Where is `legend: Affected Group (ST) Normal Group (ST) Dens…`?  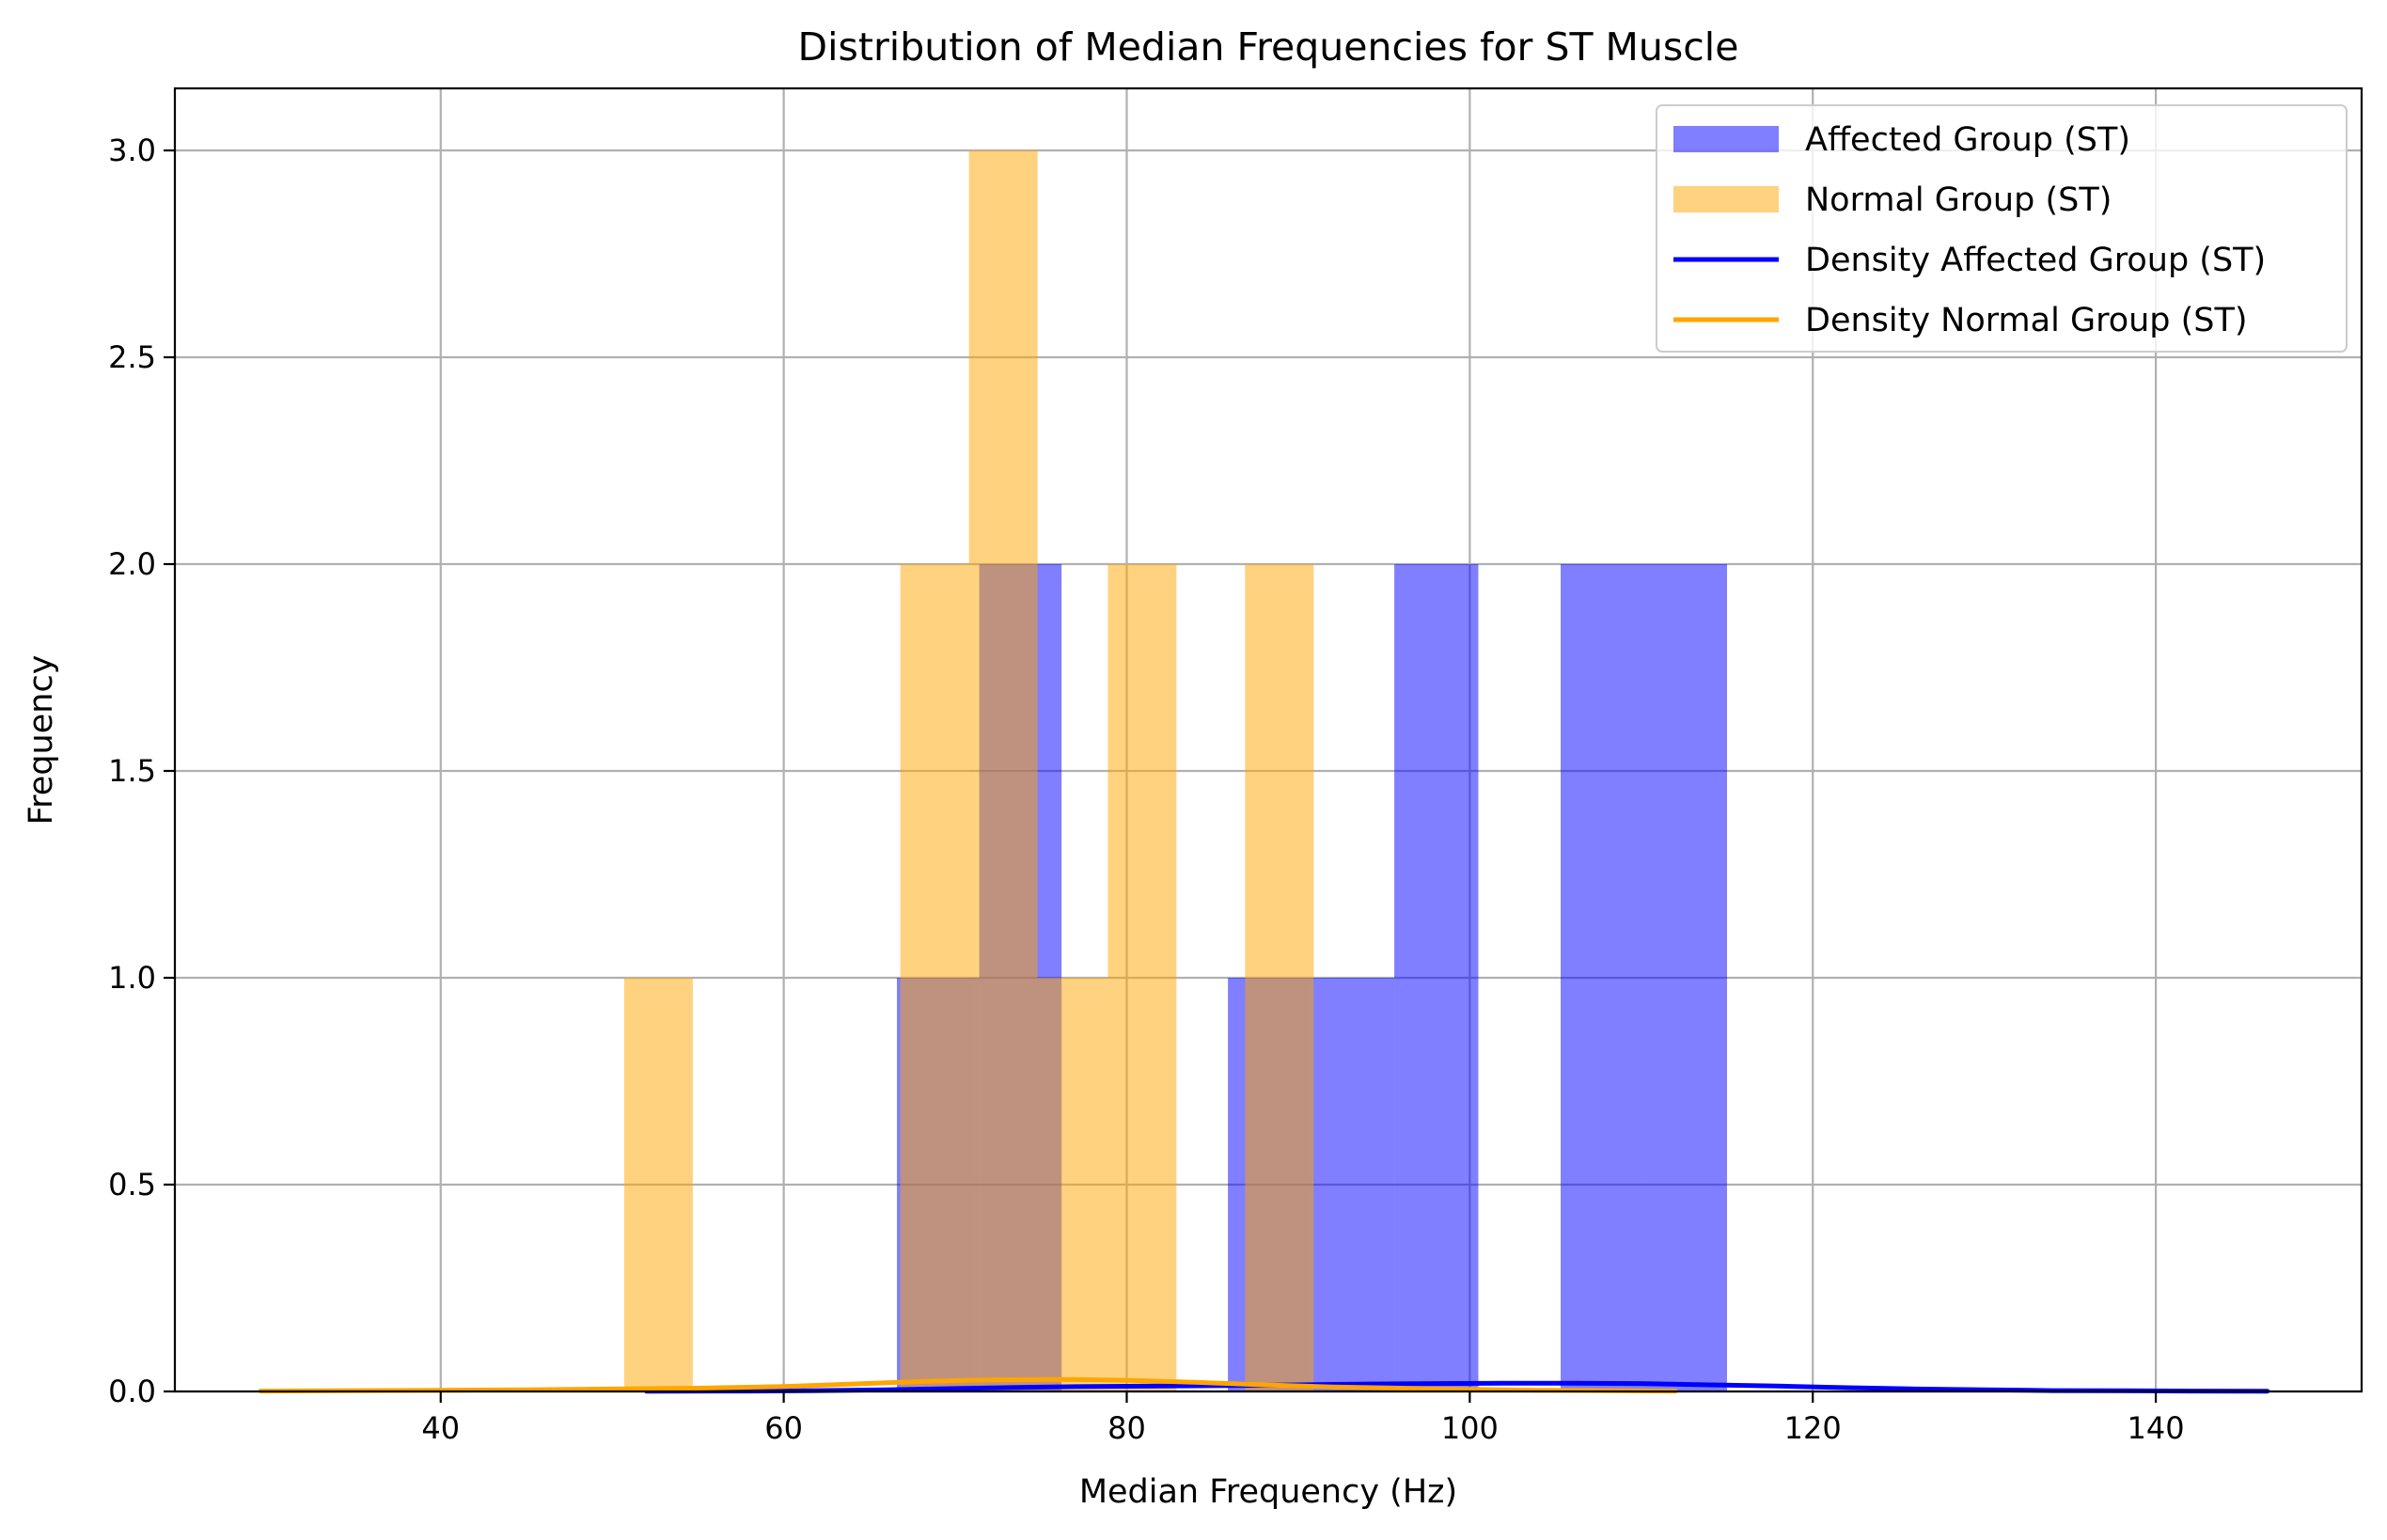
legend: Affected Group (ST) Normal Group (ST) Dens… is located at coordinates (2002, 229).